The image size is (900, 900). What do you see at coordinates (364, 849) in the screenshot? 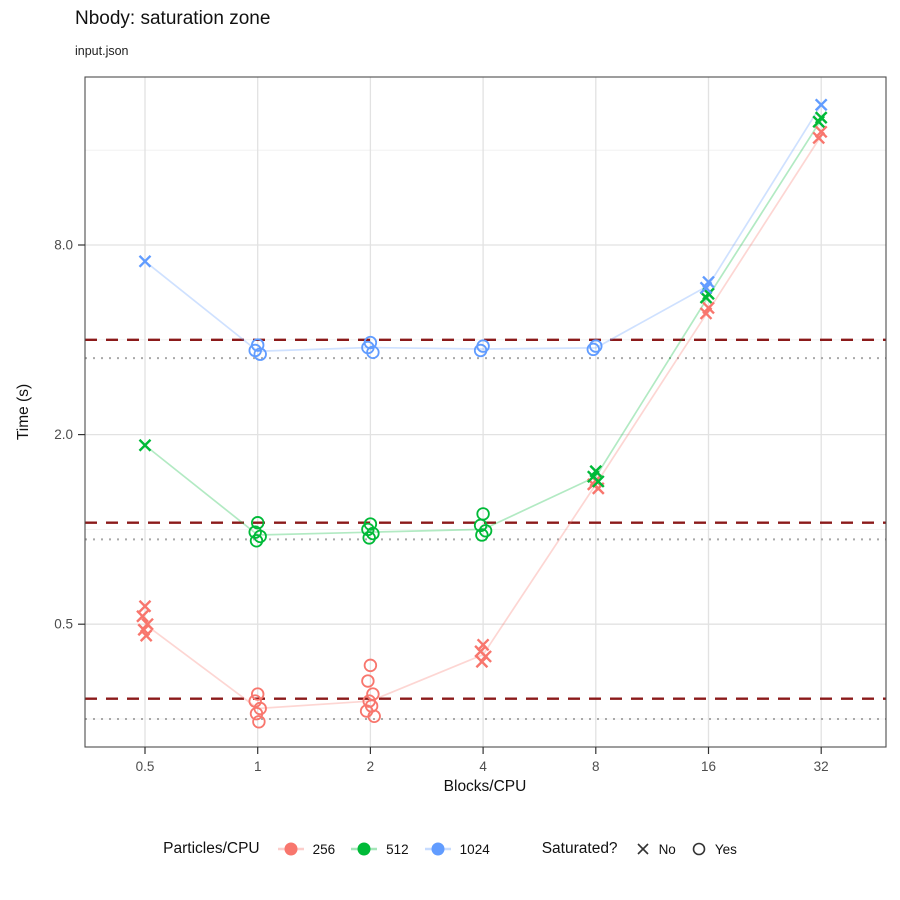
I see `series-512-key-icon` at bounding box center [364, 849].